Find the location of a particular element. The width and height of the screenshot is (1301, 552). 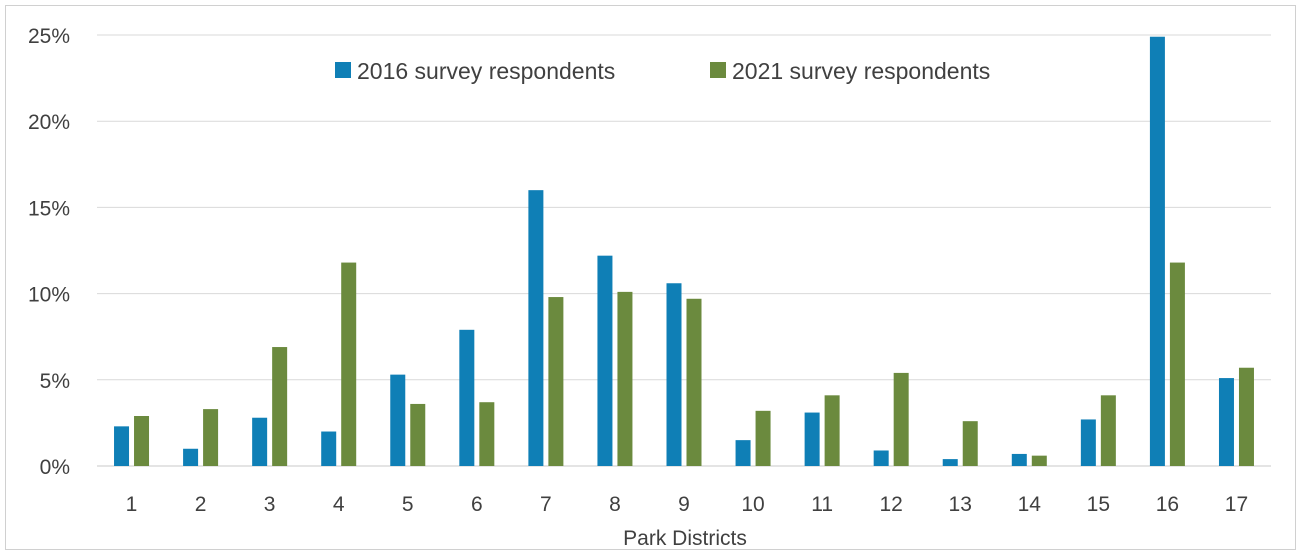

y-tick-label: 20% is located at coordinates (49, 122).